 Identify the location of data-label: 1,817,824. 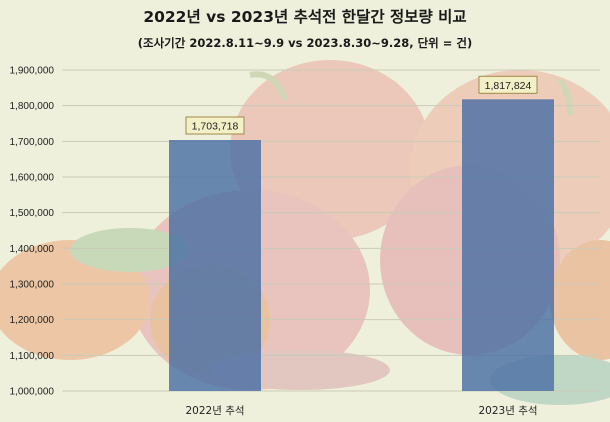
(508, 86).